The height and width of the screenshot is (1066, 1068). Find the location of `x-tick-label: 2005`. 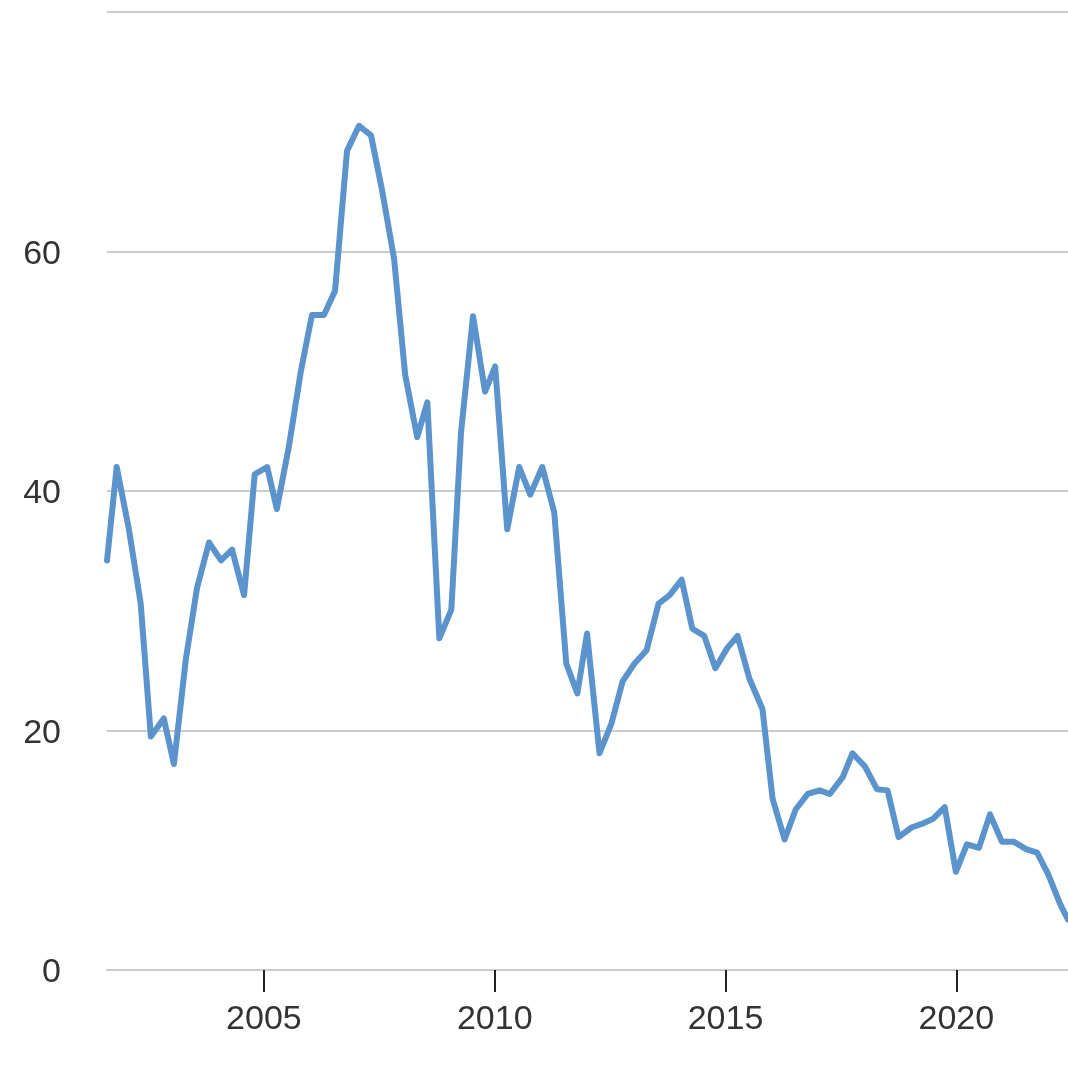

x-tick-label: 2005 is located at coordinates (264, 1017).